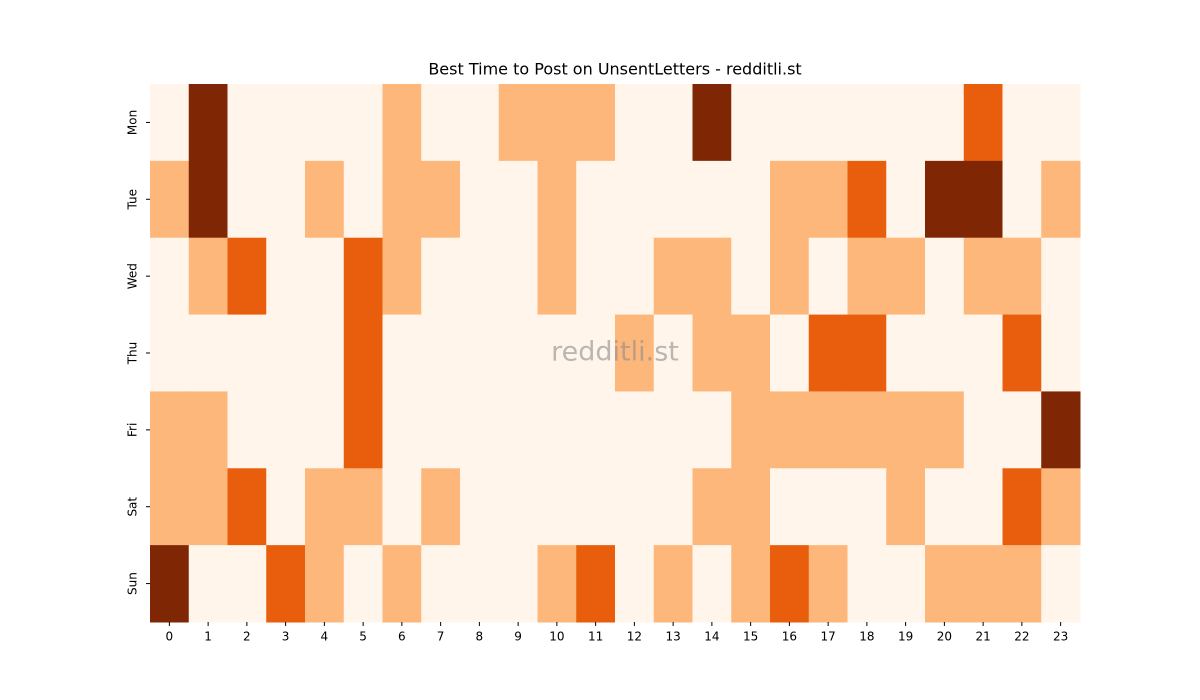 The height and width of the screenshot is (700, 1200). I want to click on x-tick-label: 1, so click(208, 637).